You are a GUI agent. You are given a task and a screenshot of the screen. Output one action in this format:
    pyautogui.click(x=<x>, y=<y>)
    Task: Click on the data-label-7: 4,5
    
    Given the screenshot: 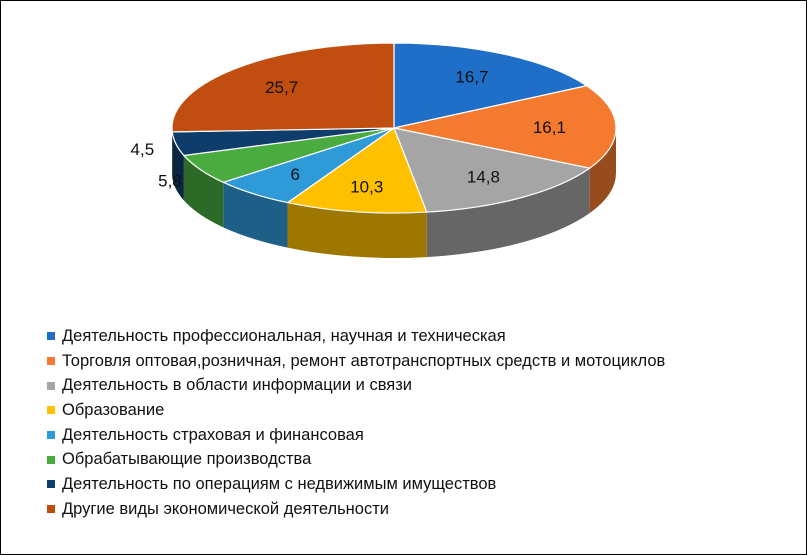 What is the action you would take?
    pyautogui.click(x=143, y=149)
    